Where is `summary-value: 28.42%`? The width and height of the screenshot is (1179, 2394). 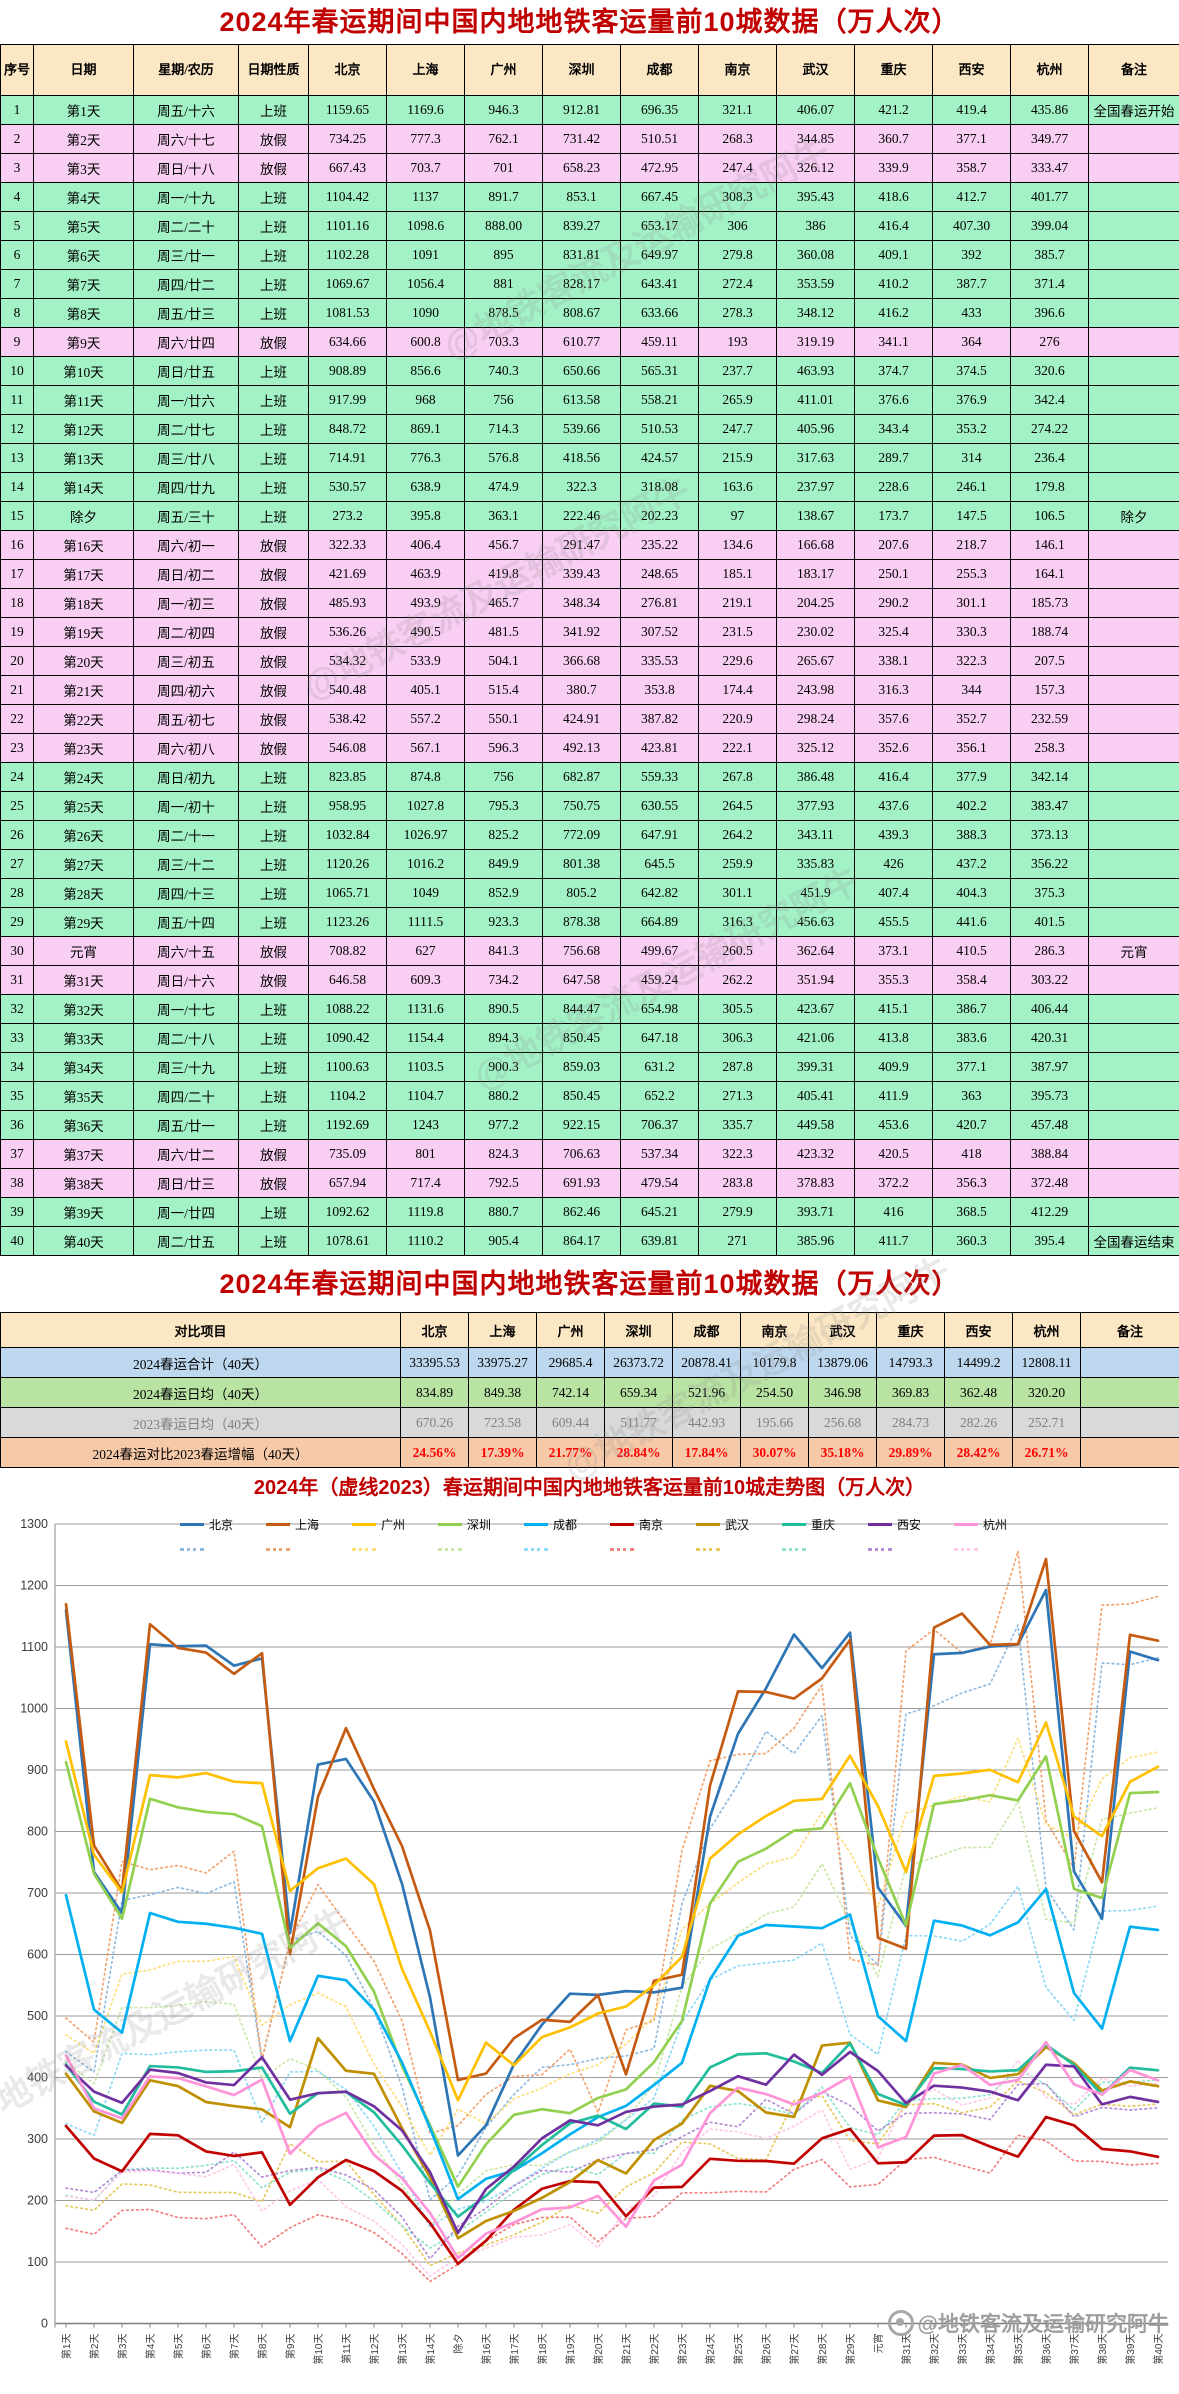
summary-value: 28.42% is located at coordinates (978, 1452).